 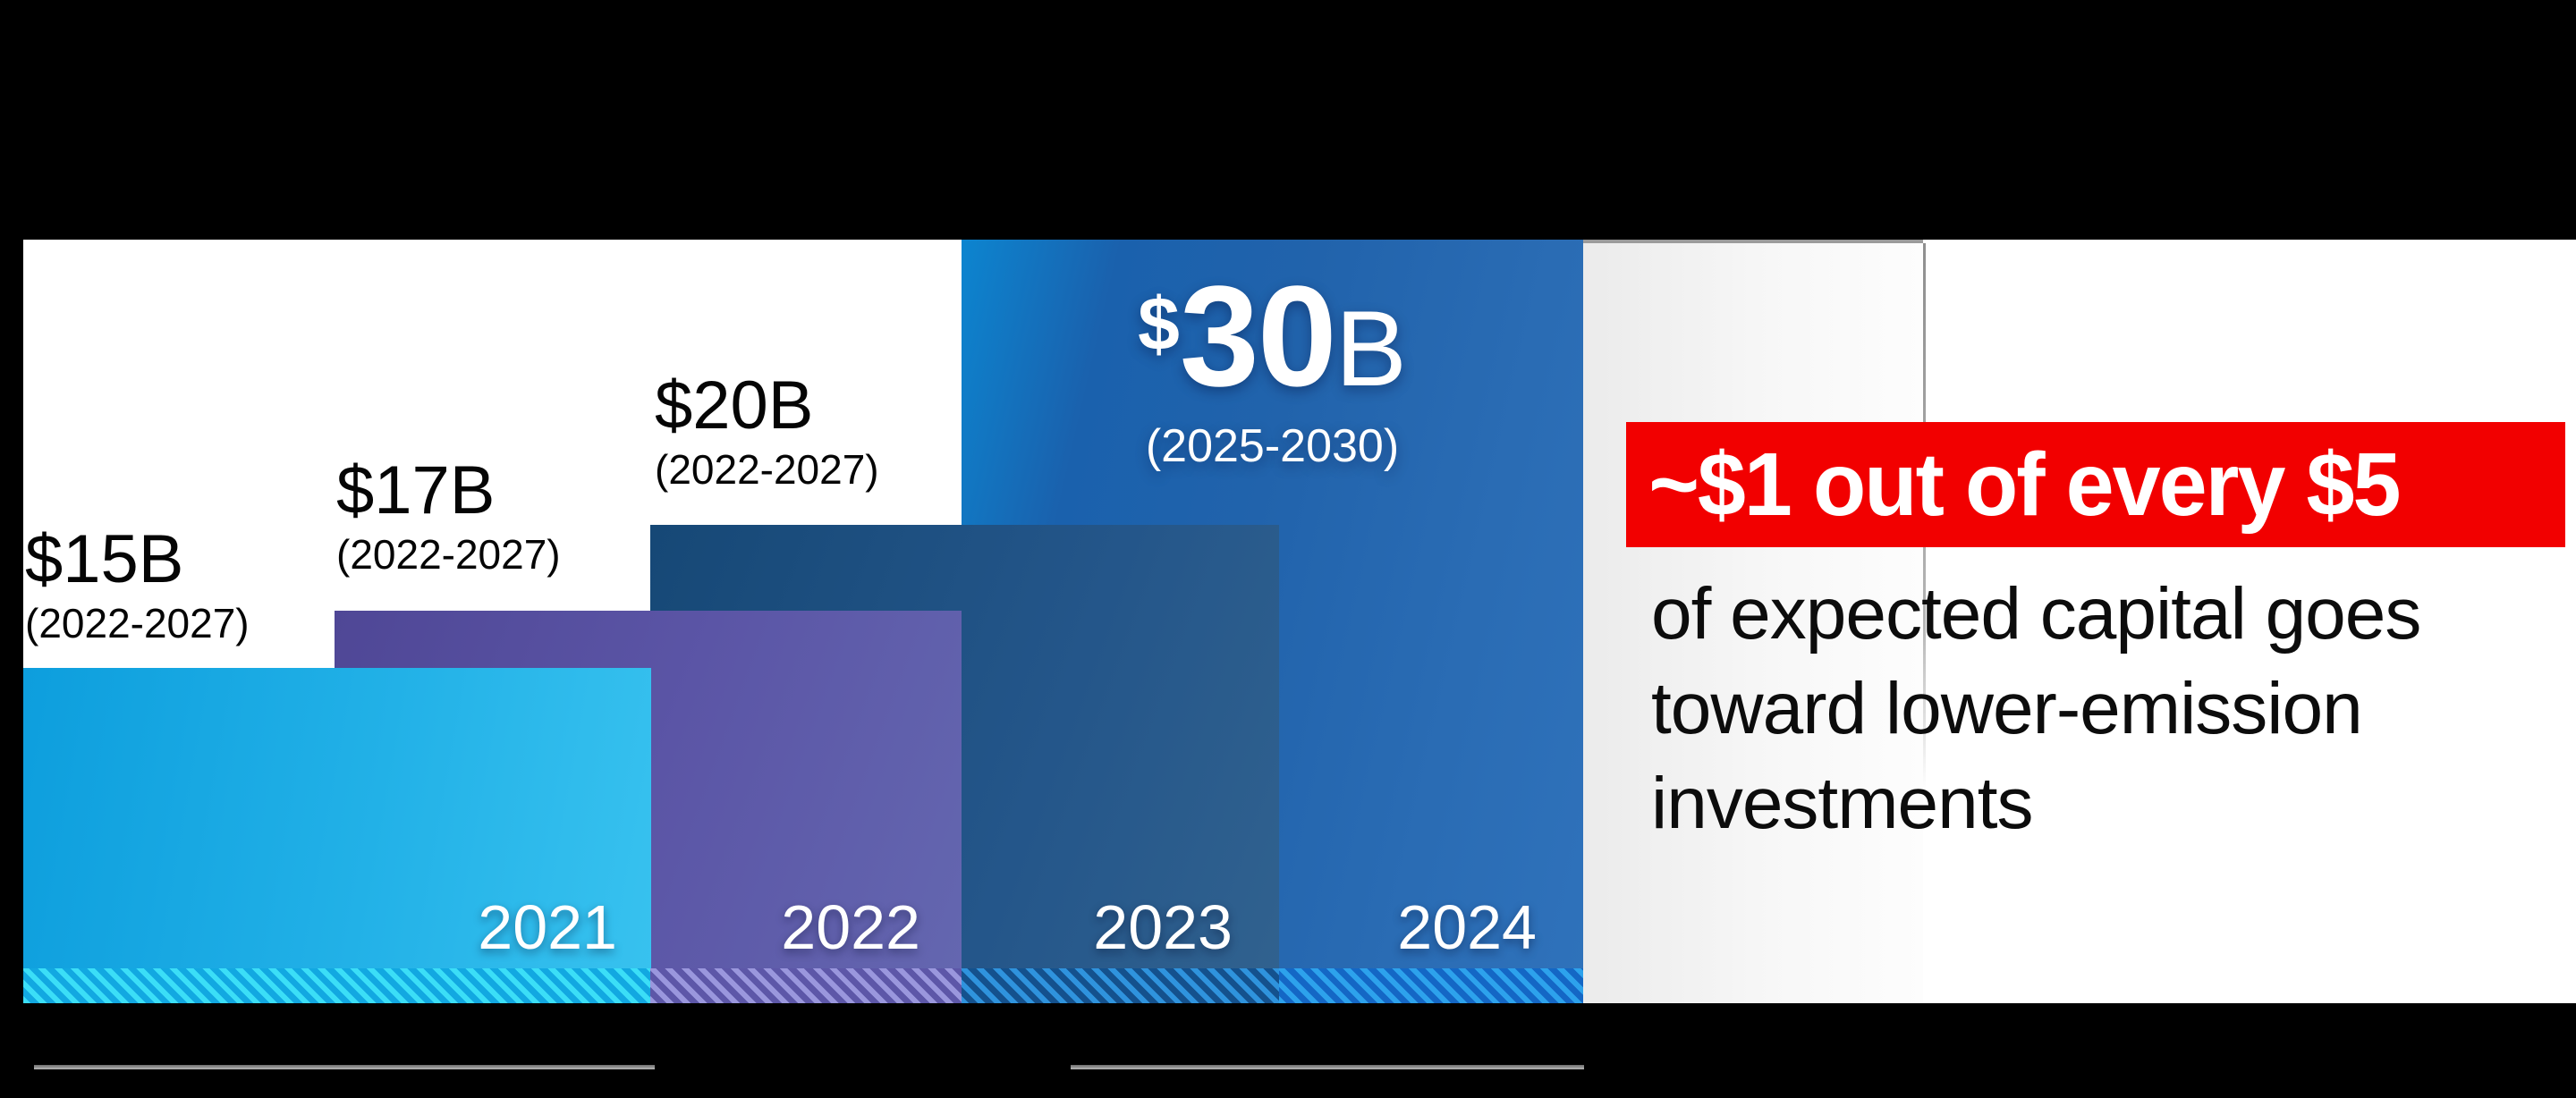 I want to click on value-label-2021: $15B (2022-2027), so click(x=137, y=586).